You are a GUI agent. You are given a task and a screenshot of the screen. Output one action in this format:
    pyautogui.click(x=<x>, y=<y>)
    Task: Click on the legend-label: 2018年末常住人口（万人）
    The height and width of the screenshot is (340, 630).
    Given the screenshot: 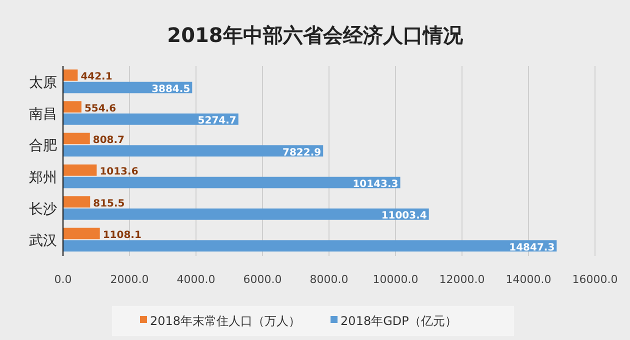 What is the action you would take?
    pyautogui.click(x=225, y=321)
    